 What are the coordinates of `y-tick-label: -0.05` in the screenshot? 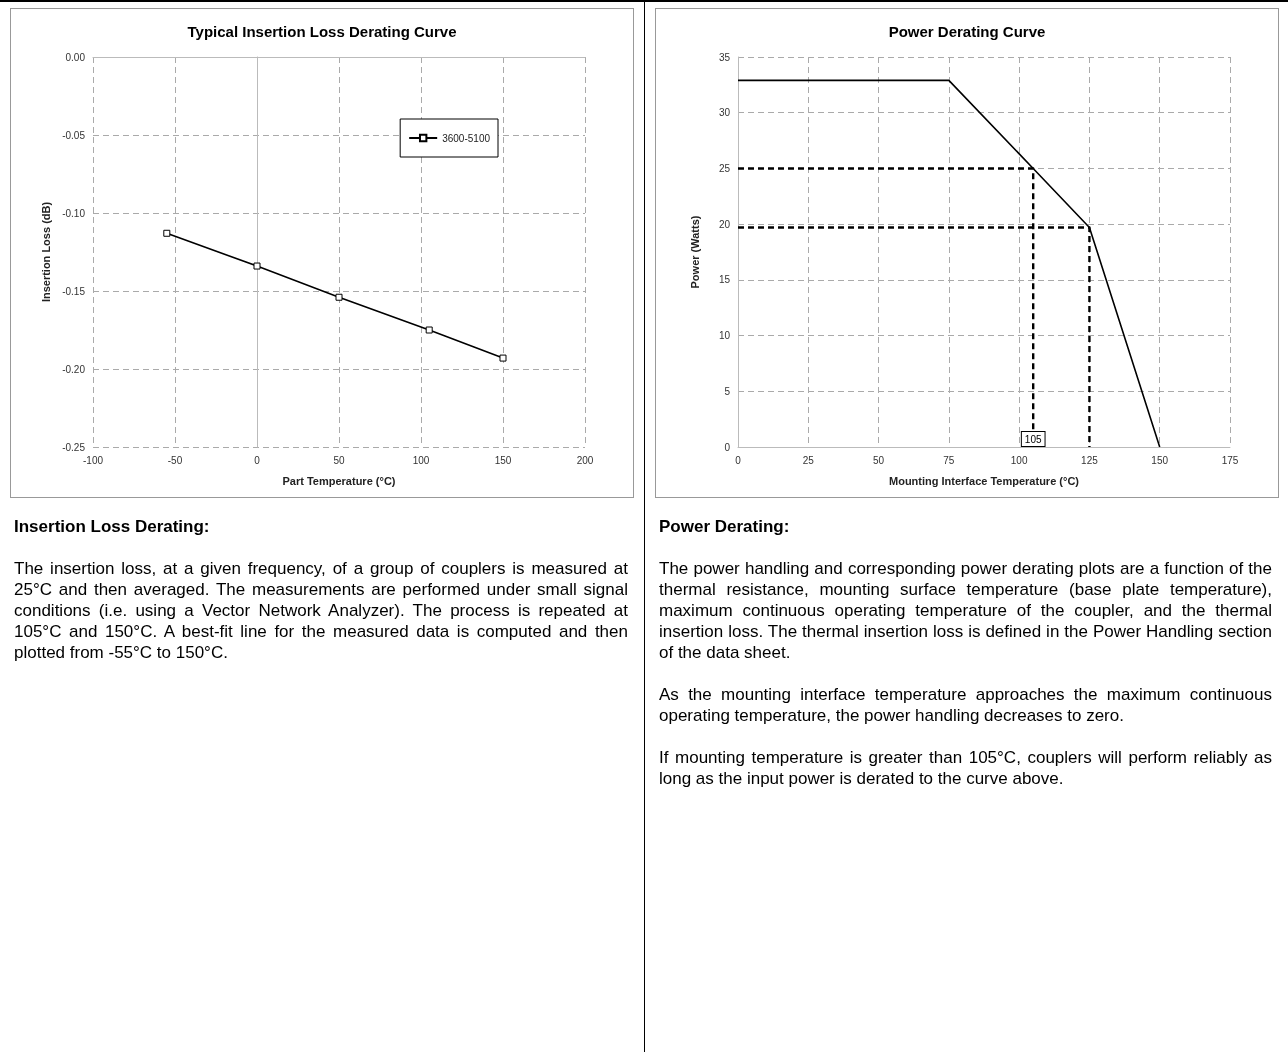 It's located at (74, 135).